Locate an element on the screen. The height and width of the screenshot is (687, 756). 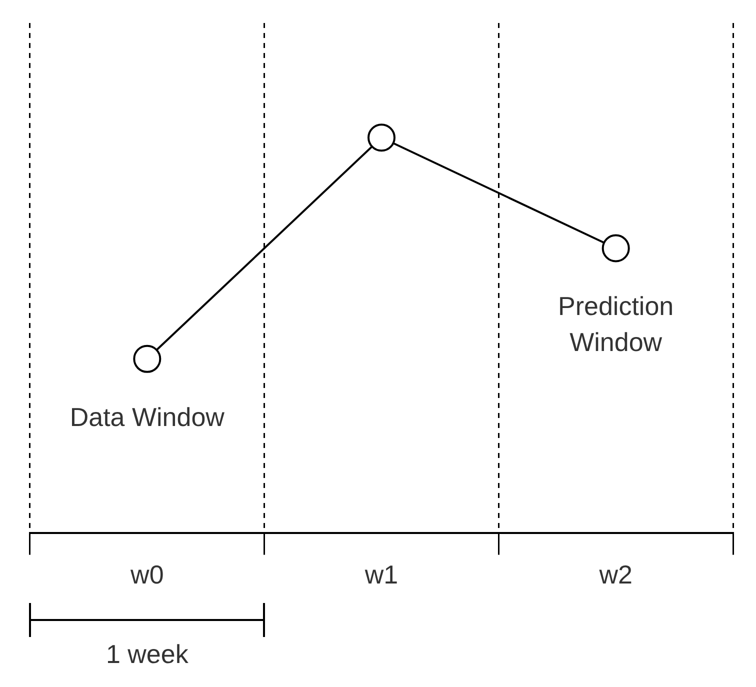
annotation: Prediction Window is located at coordinates (616, 325).